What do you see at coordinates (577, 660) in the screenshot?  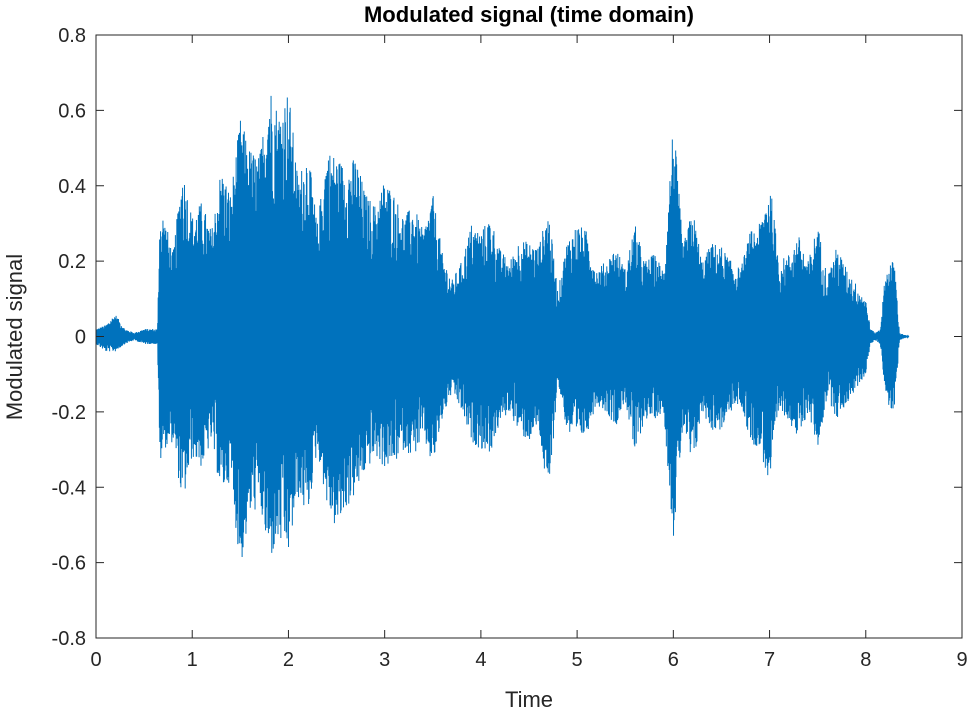 I see `x-tick-label: 5` at bounding box center [577, 660].